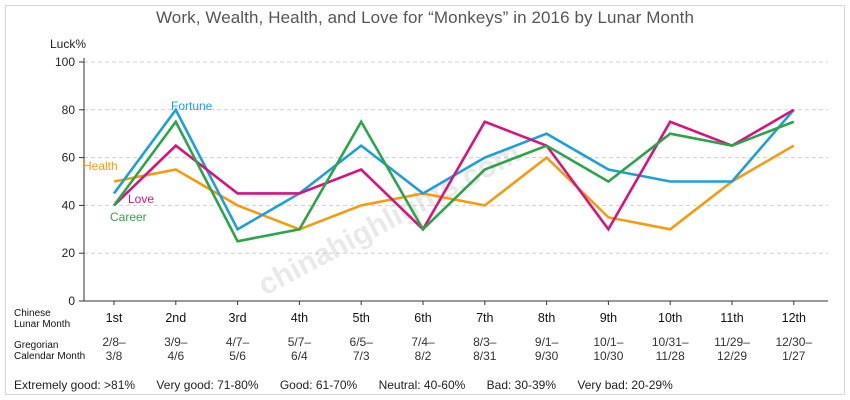 The width and height of the screenshot is (850, 400). I want to click on gregorian-range-start-6th: 7/4–, so click(423, 342).